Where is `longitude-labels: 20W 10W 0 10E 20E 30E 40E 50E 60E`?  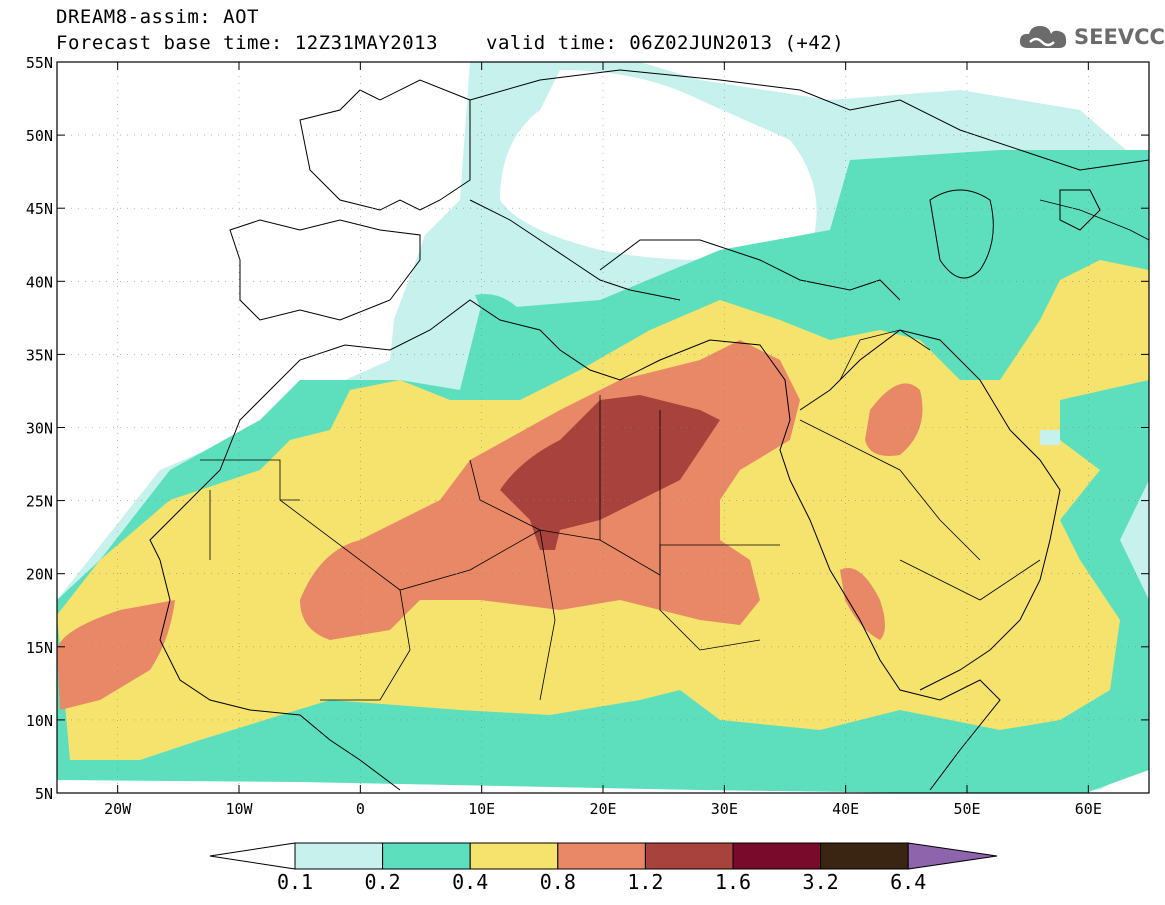 longitude-labels: 20W 10W 0 10E 20E 30E 40E 50E 60E is located at coordinates (603, 809).